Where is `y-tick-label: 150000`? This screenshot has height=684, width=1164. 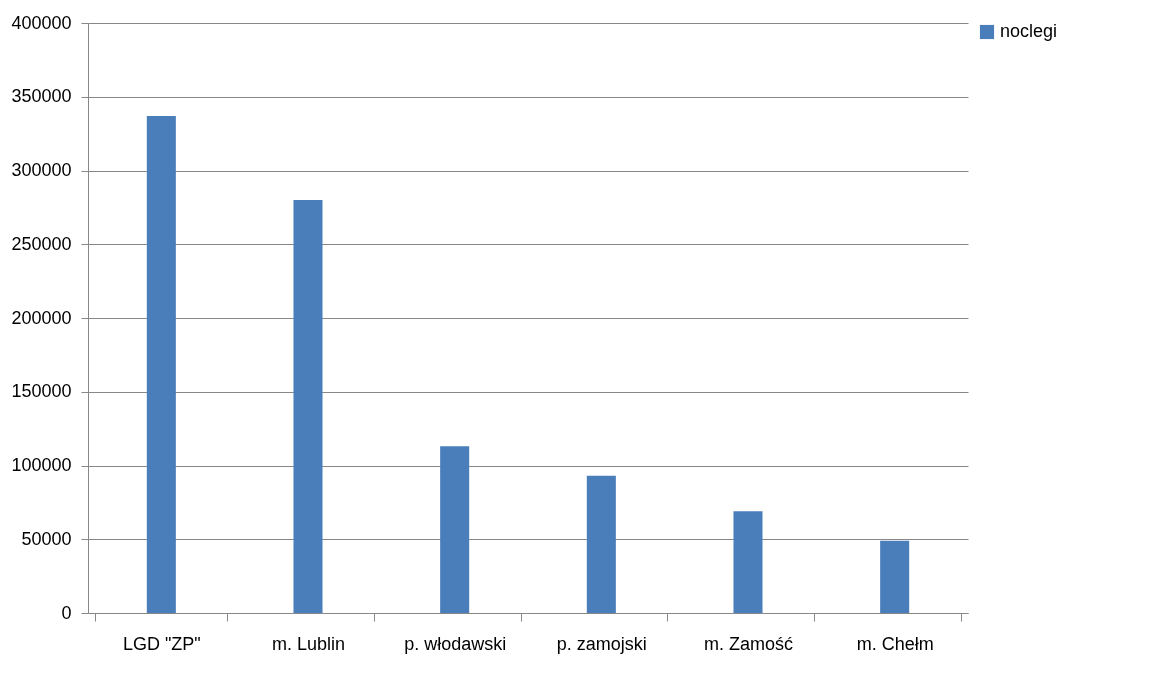
y-tick-label: 150000 is located at coordinates (41, 391).